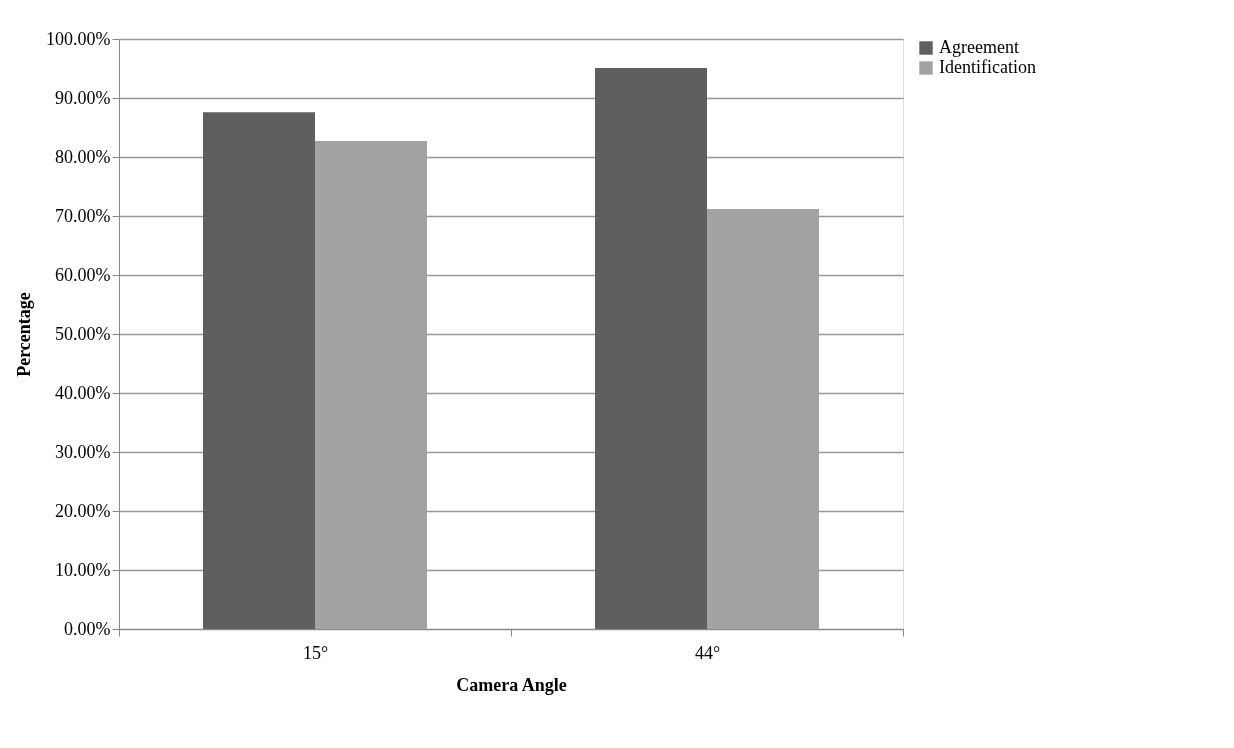 The height and width of the screenshot is (748, 1234). I want to click on y-tick-label: 40.00%, so click(83, 392).